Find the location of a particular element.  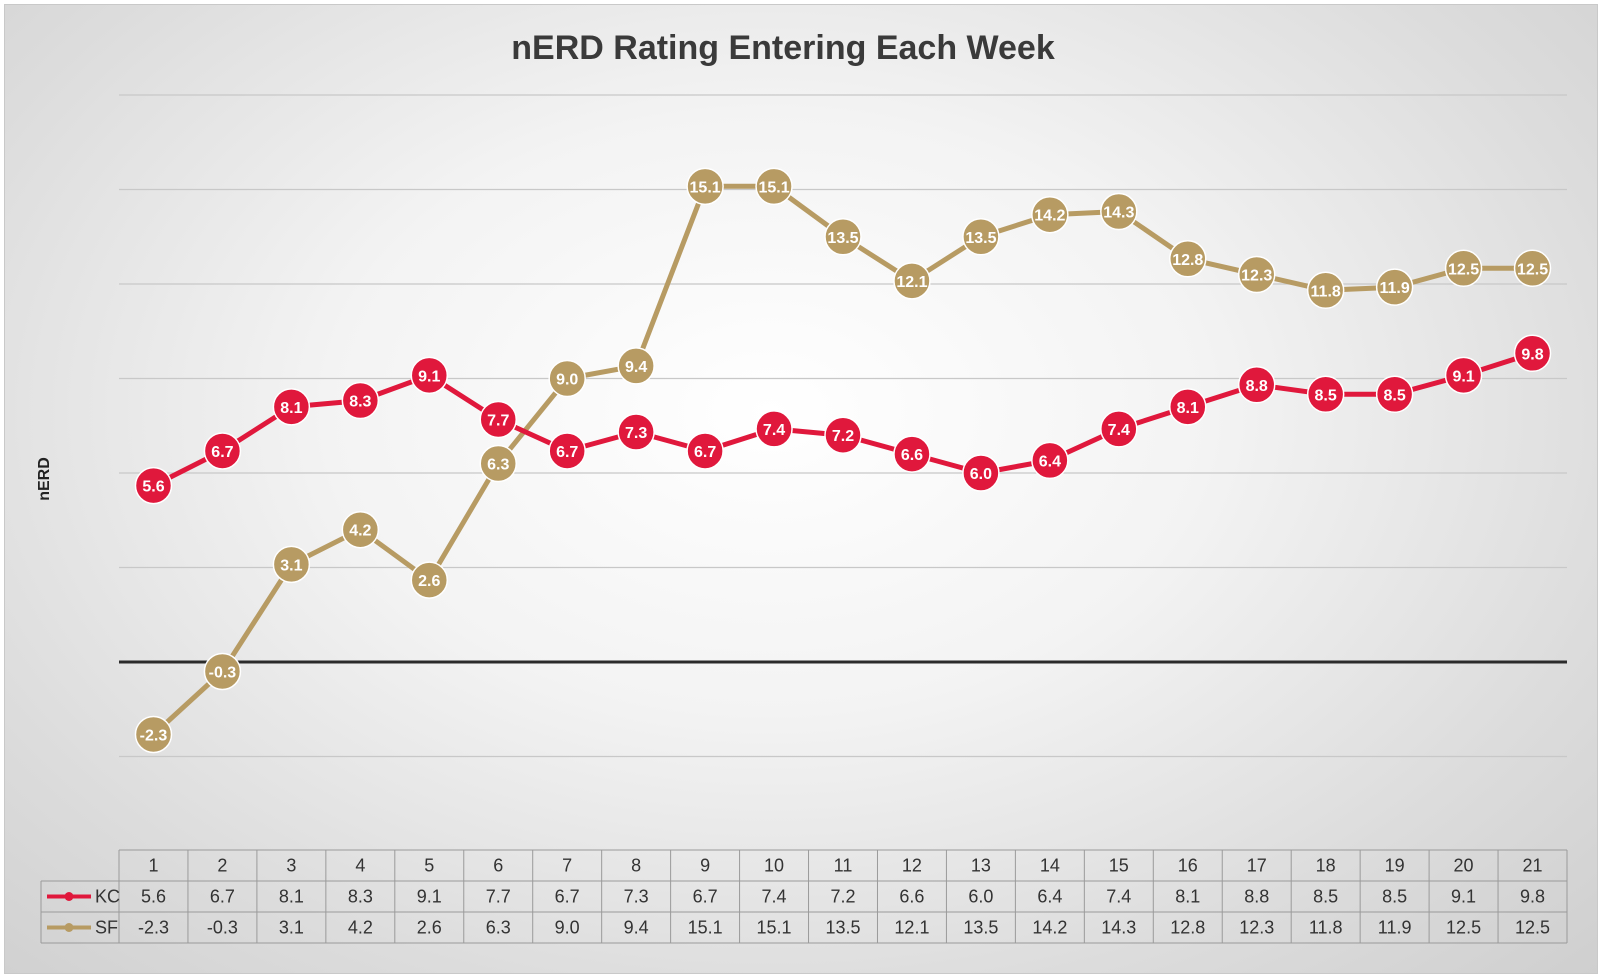

data-label-sf: 11.9 is located at coordinates (1394, 288).